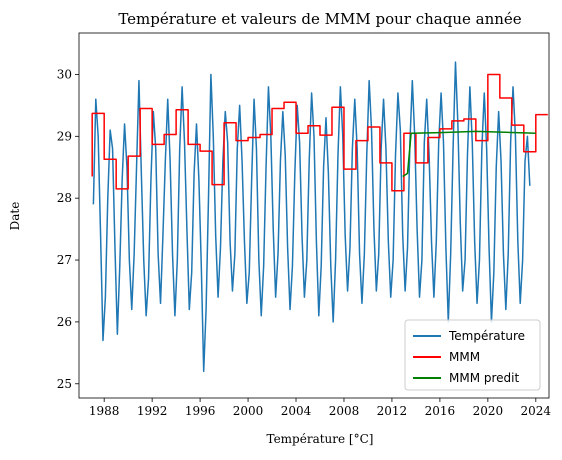 The image size is (562, 460). Describe the element at coordinates (64, 322) in the screenshot. I see `y-tick-label: 26` at that location.